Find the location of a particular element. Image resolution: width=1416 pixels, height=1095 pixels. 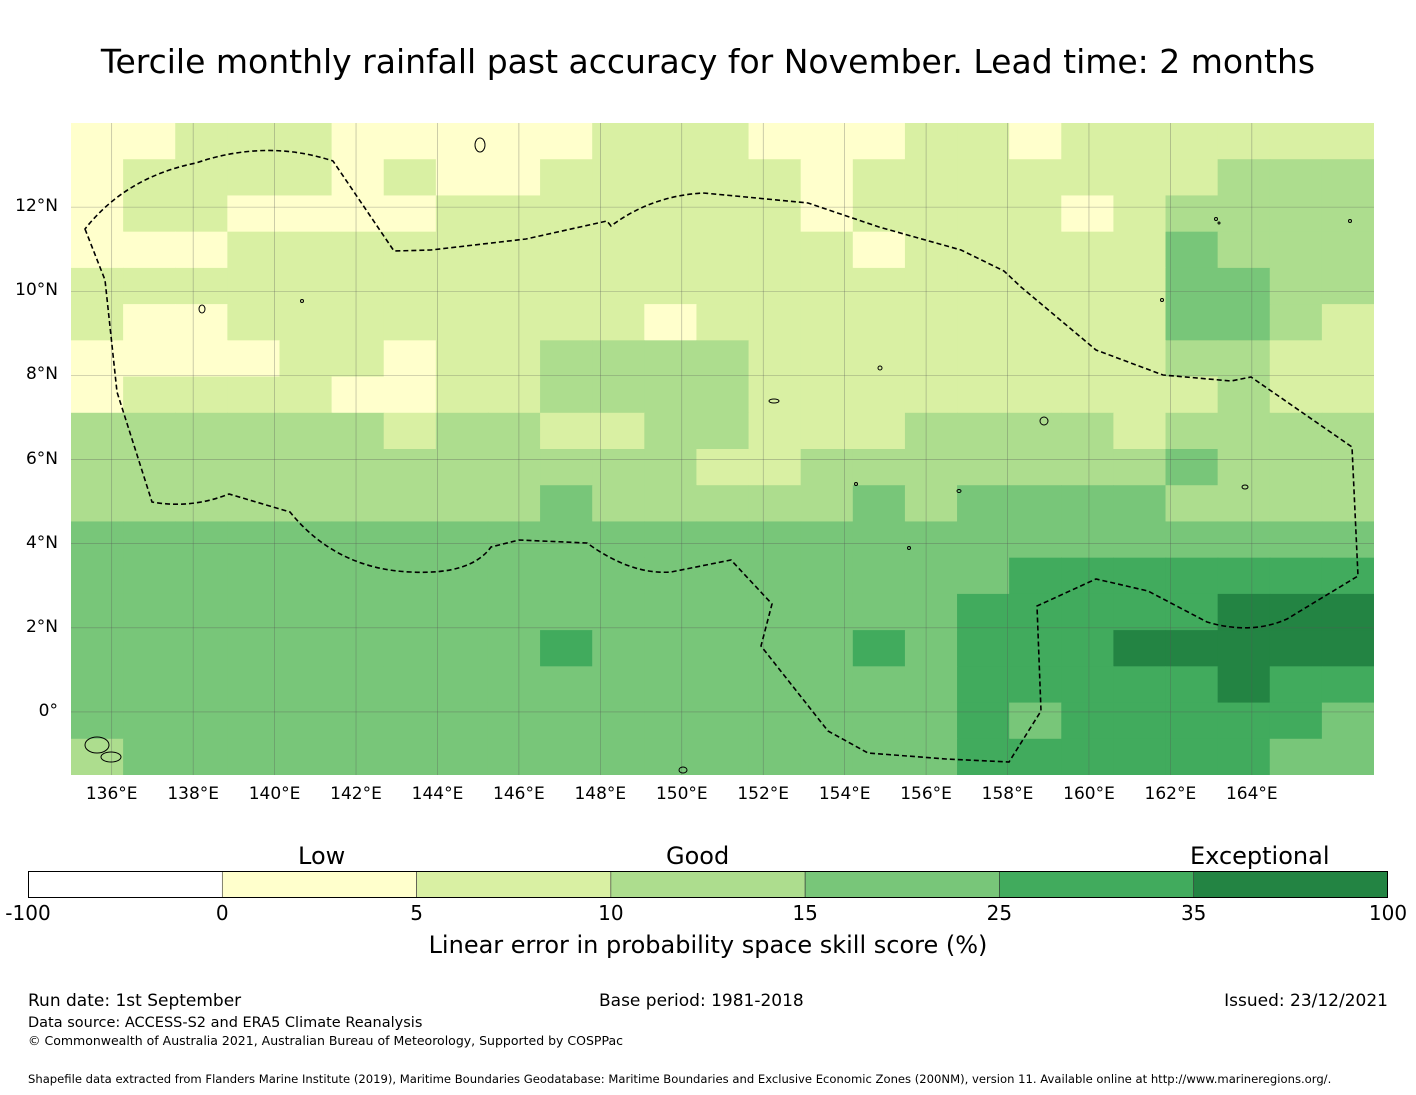

latitude-tick-label: 2°N is located at coordinates (41, 626).